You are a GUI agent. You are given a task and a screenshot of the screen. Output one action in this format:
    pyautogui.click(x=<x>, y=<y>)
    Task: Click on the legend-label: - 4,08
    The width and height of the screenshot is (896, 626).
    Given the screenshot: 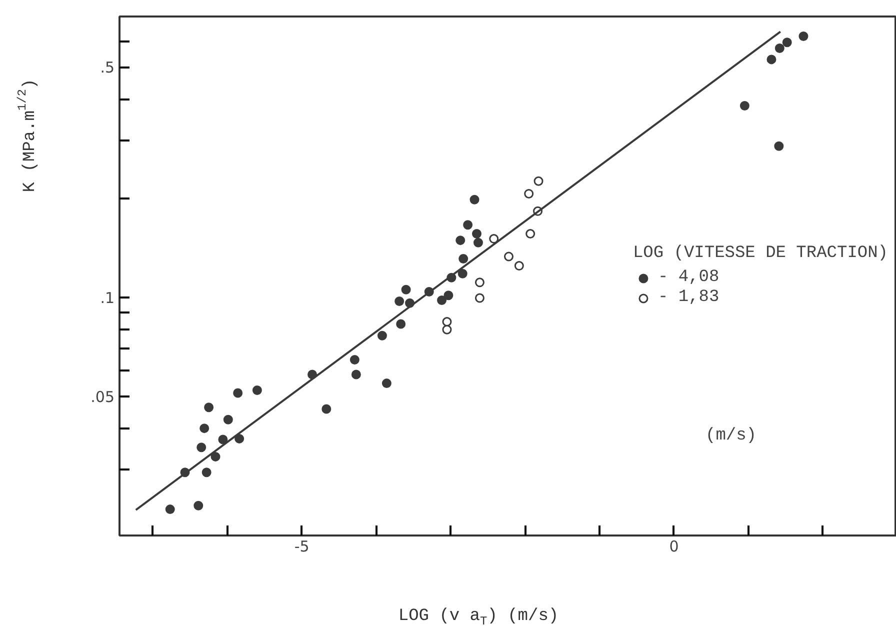 What is the action you would take?
    pyautogui.click(x=689, y=277)
    